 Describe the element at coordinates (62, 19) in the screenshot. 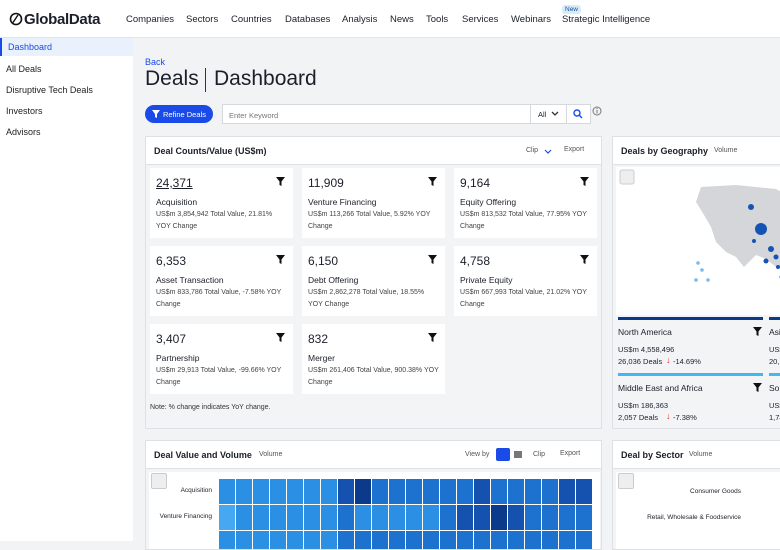

I see `logo: GlobalData` at that location.